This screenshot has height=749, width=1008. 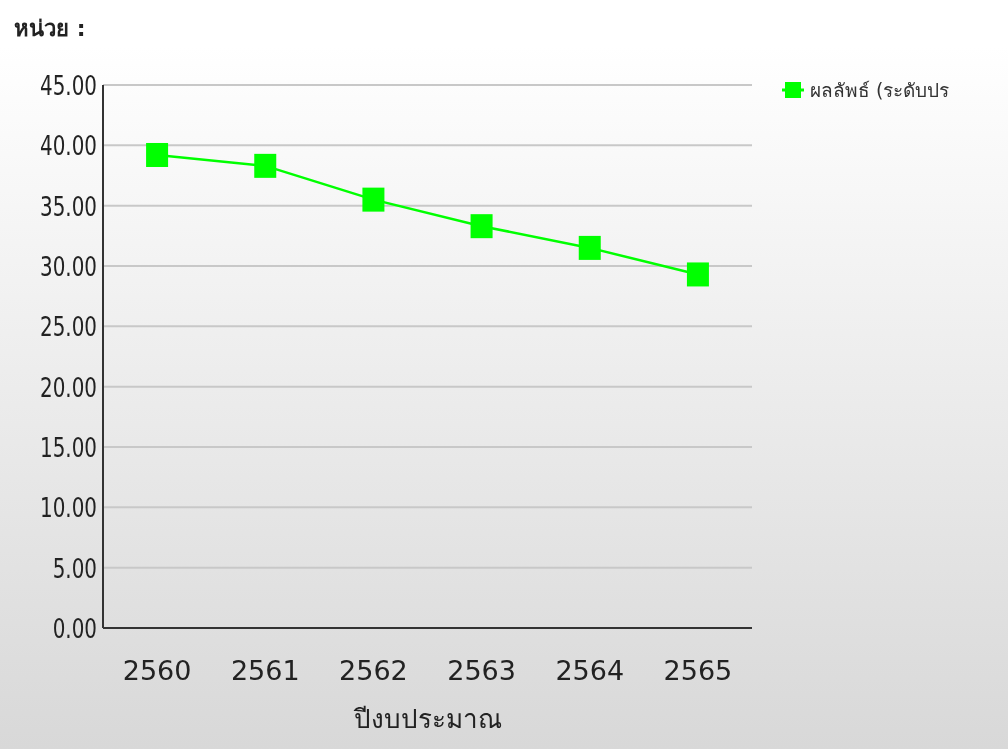 I want to click on y-tick-label: 25.00, so click(x=68, y=327).